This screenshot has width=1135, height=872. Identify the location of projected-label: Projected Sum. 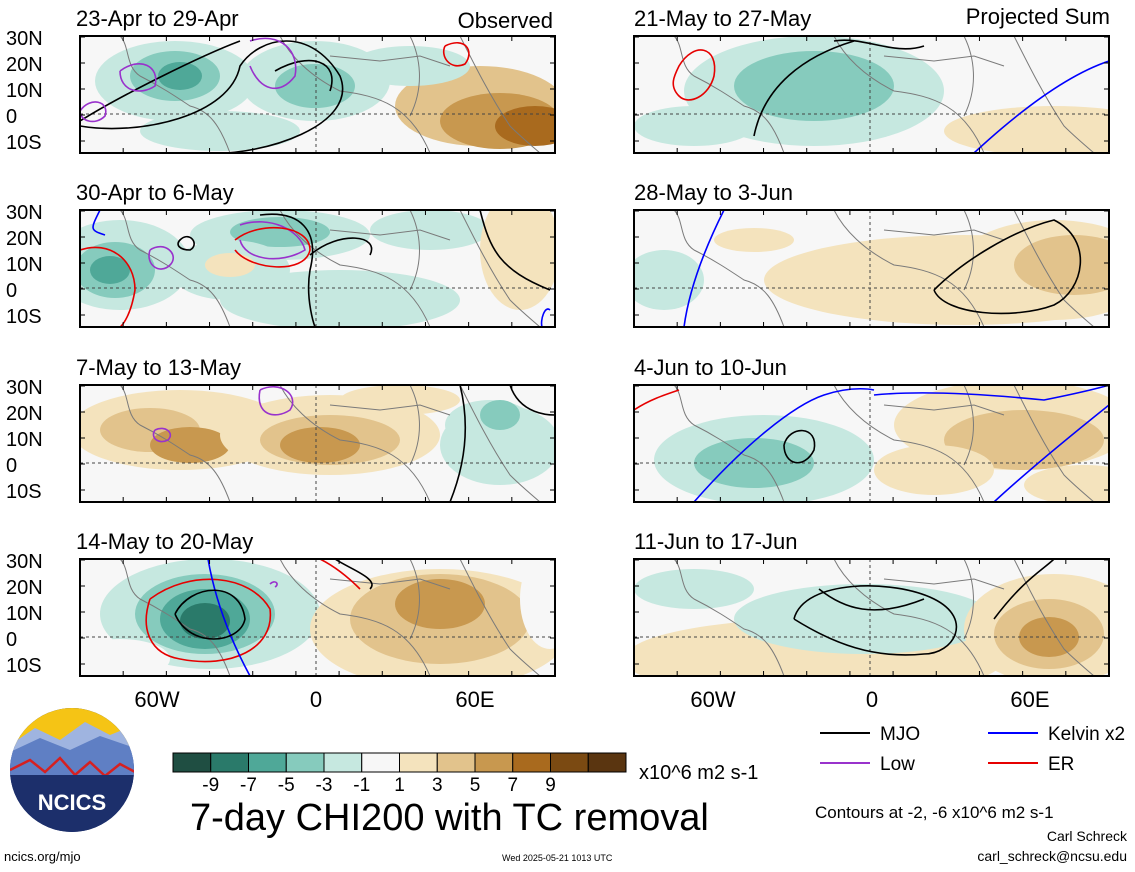
(1038, 16).